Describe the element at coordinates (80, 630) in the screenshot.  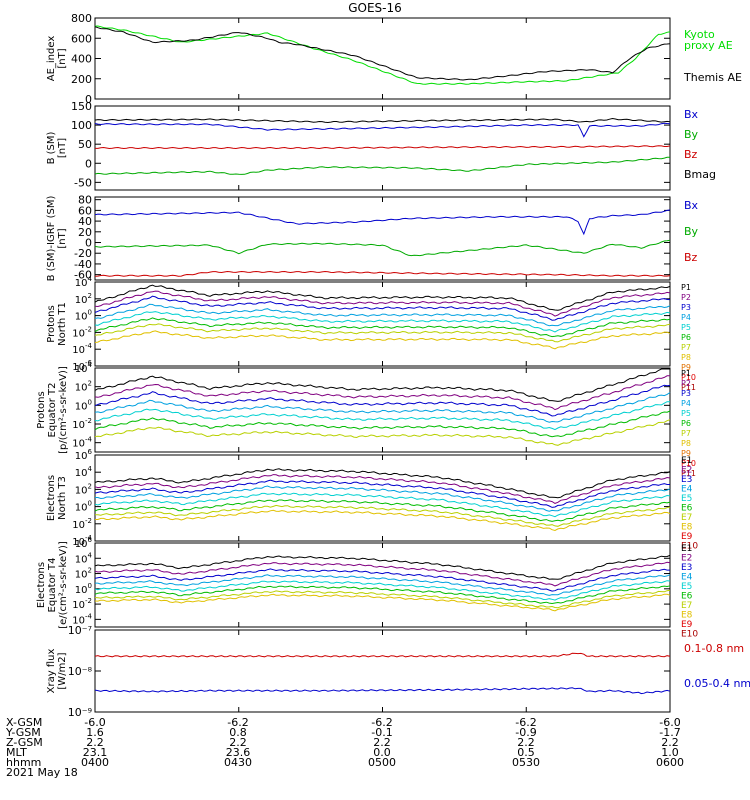
I see `y-tick-label: 10⁻⁷` at that location.